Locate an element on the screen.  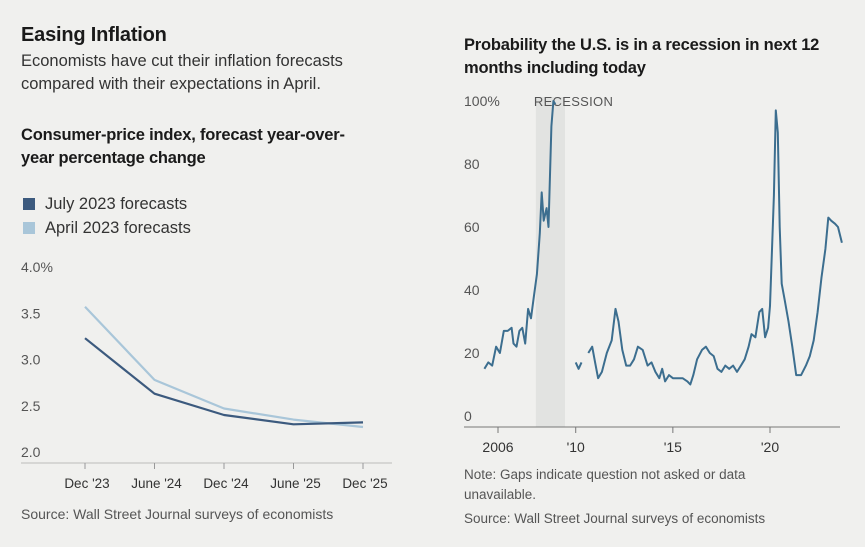
cpi-x-tick-label: June '24 is located at coordinates (156, 483).